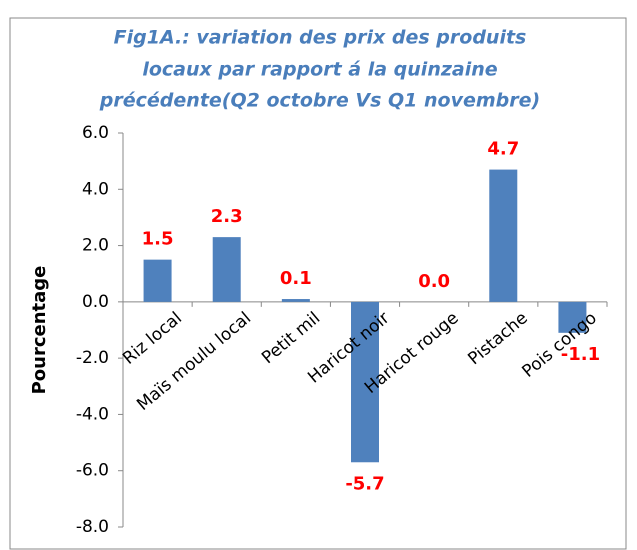 This screenshot has height=550, width=637. What do you see at coordinates (92, 527) in the screenshot?
I see `y-tick-label: -8.0` at bounding box center [92, 527].